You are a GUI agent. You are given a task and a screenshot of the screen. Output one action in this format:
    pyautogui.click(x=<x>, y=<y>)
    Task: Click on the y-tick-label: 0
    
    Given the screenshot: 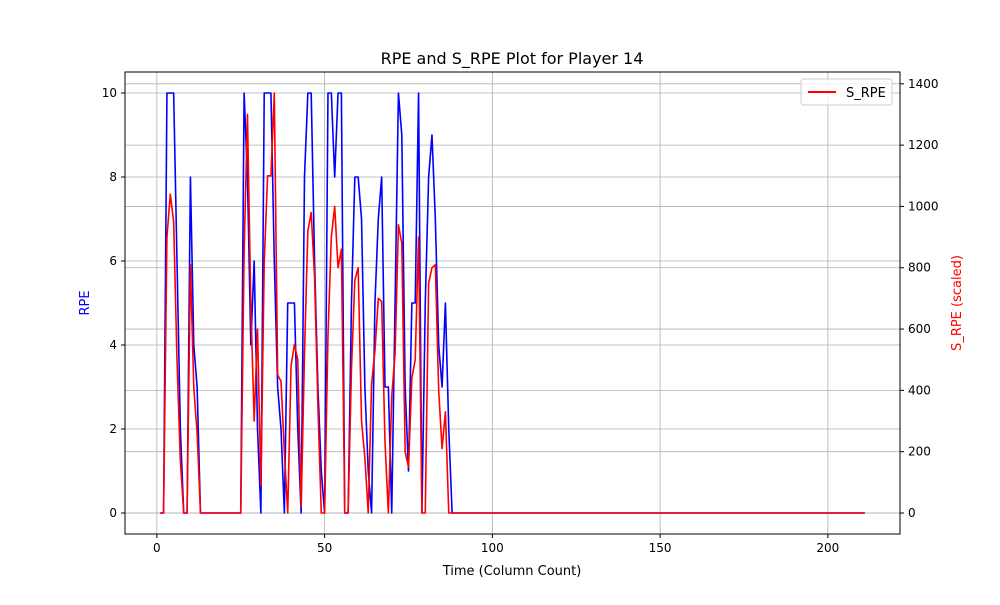 What is the action you would take?
    pyautogui.click(x=113, y=513)
    